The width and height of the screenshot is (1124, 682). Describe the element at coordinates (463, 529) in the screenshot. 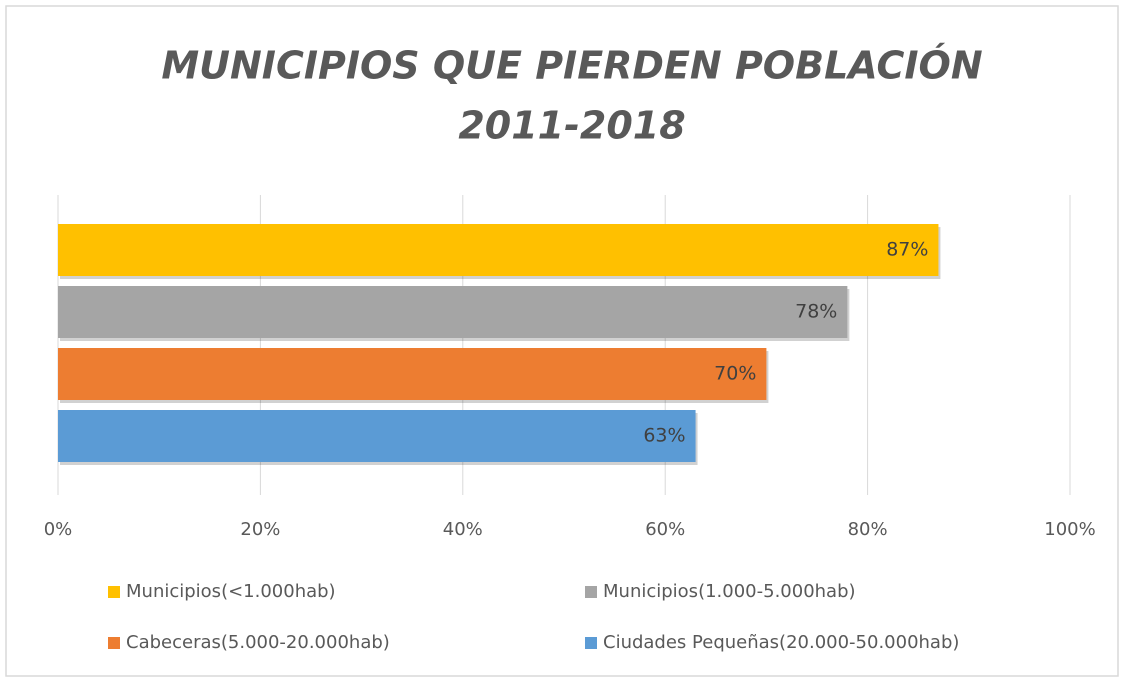

I see `x-tick-label: 40%` at that location.